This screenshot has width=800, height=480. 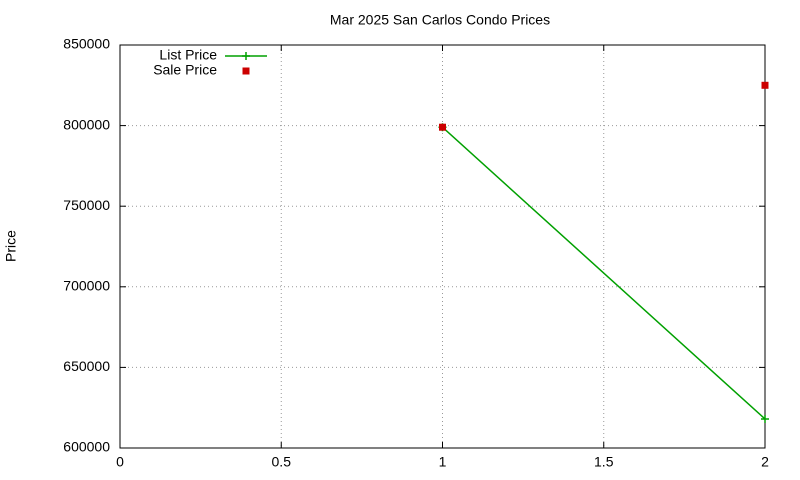 I want to click on y-tick-label: 650000, so click(x=86, y=366).